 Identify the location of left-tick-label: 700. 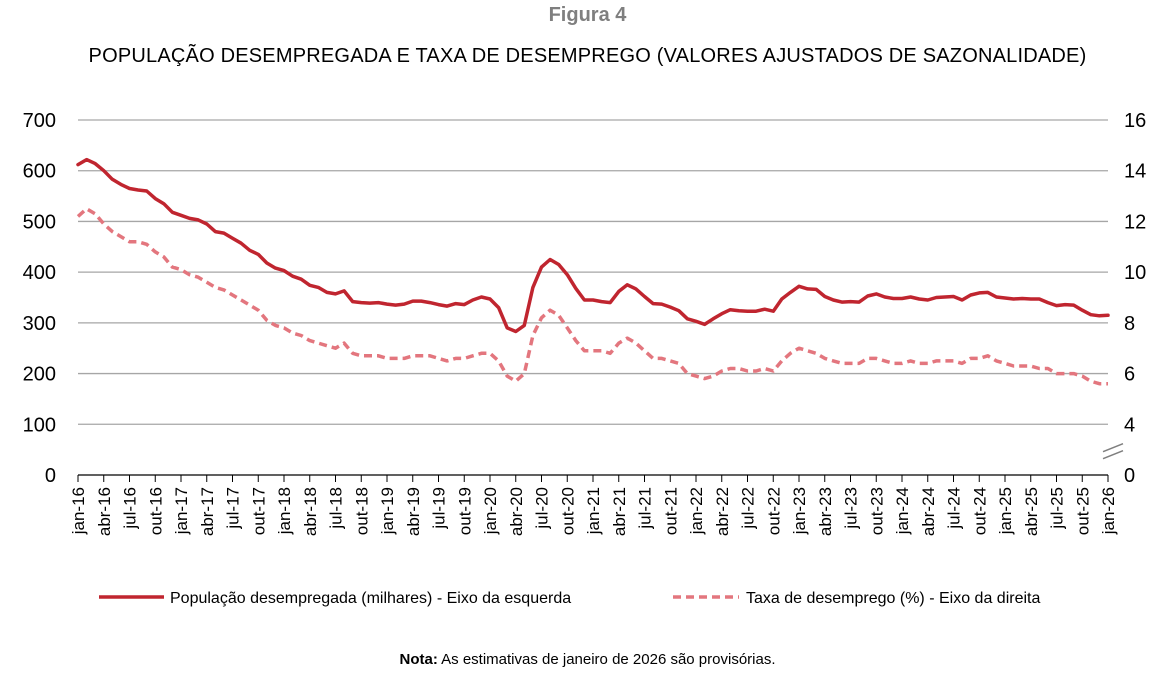
(39, 121).